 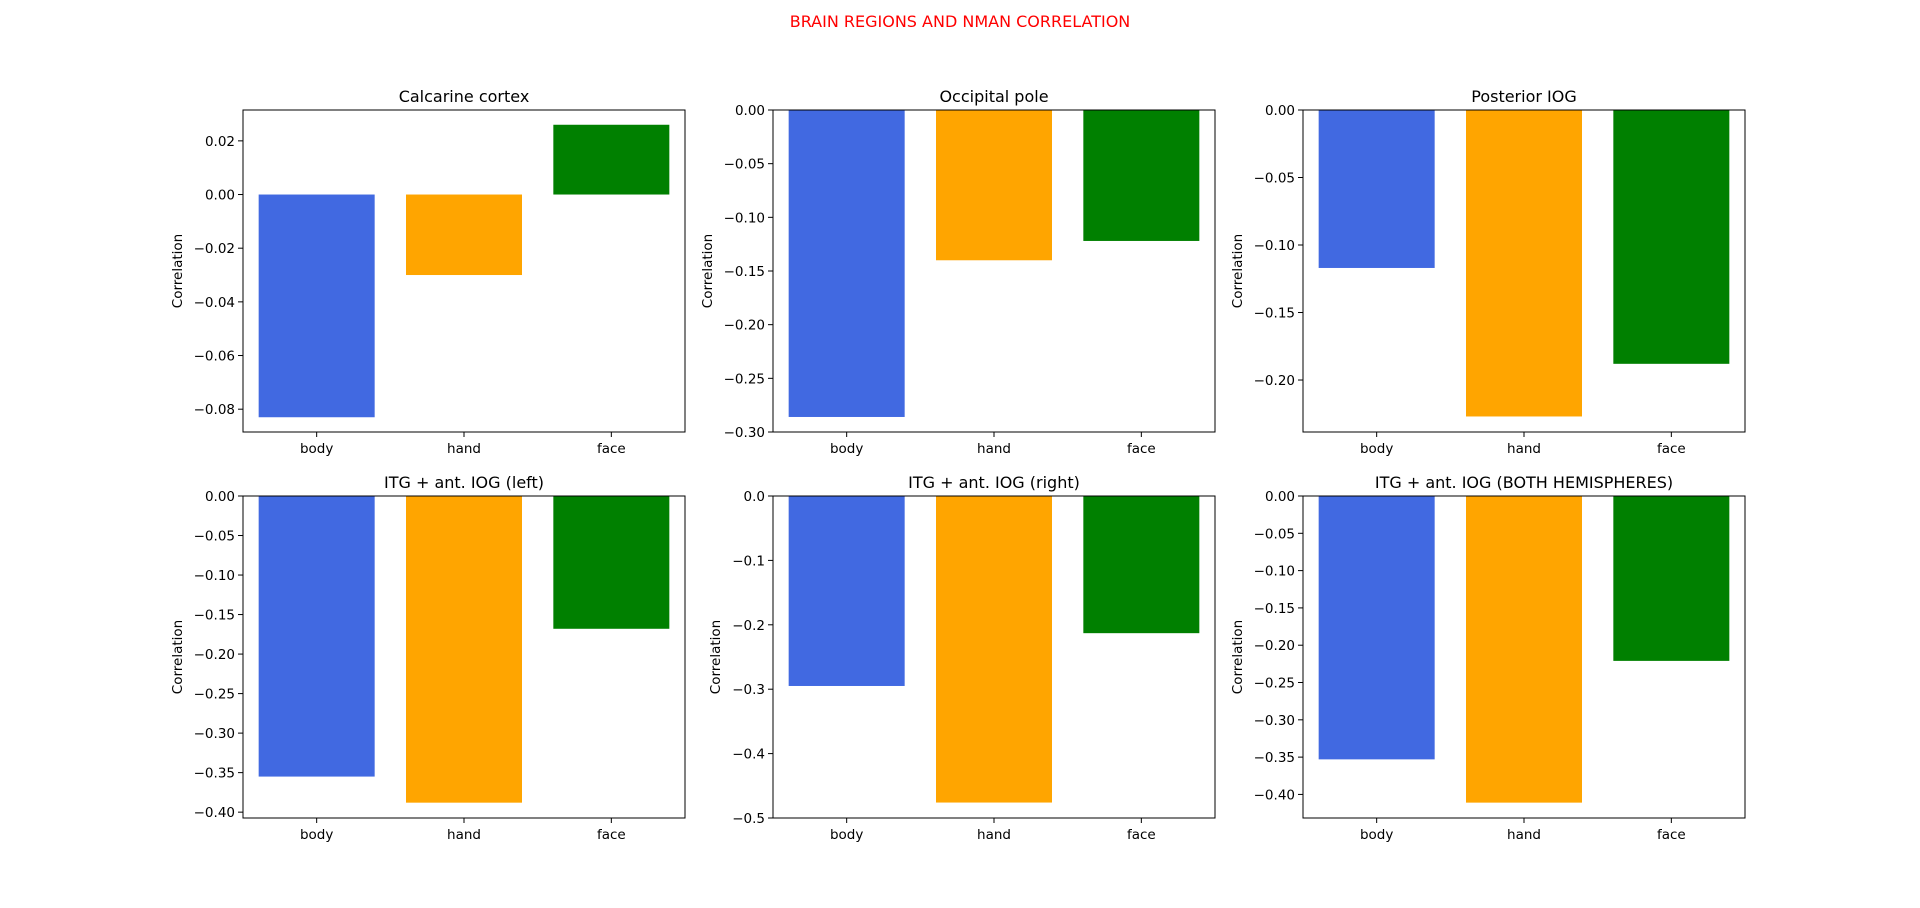 What do you see at coordinates (960, 21) in the screenshot?
I see `figure-title: BRAIN REGIONS AND NMAN CORRELATION` at bounding box center [960, 21].